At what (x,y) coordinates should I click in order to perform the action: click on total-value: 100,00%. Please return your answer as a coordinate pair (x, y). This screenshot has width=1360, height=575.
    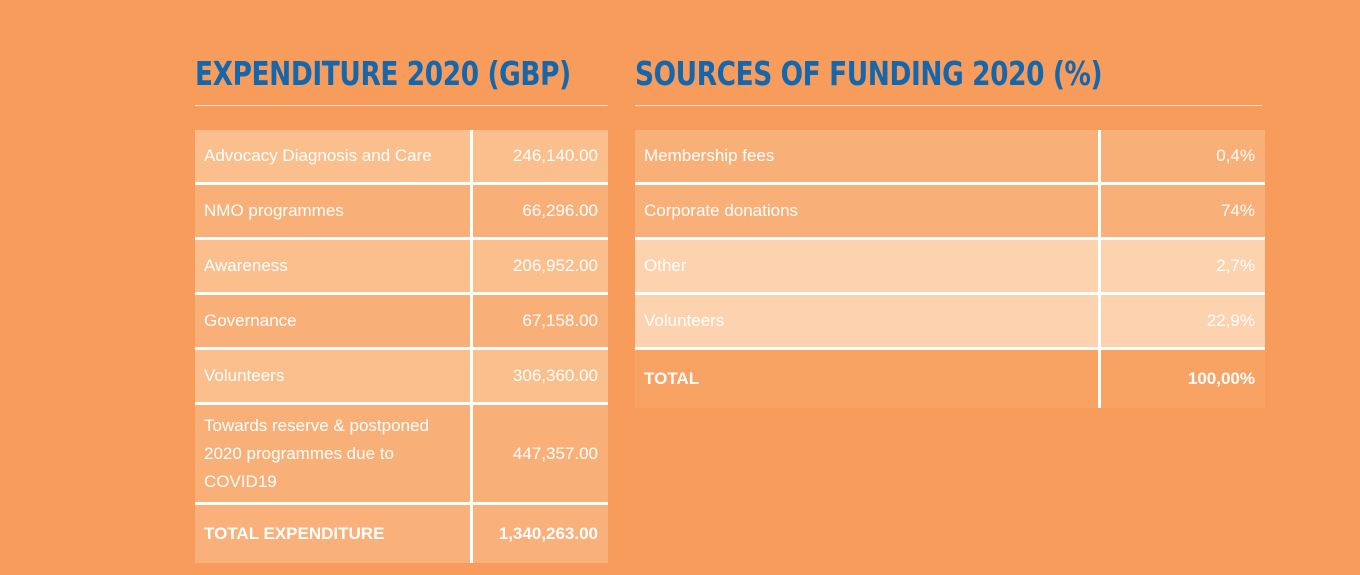
    Looking at the image, I should click on (1221, 378).